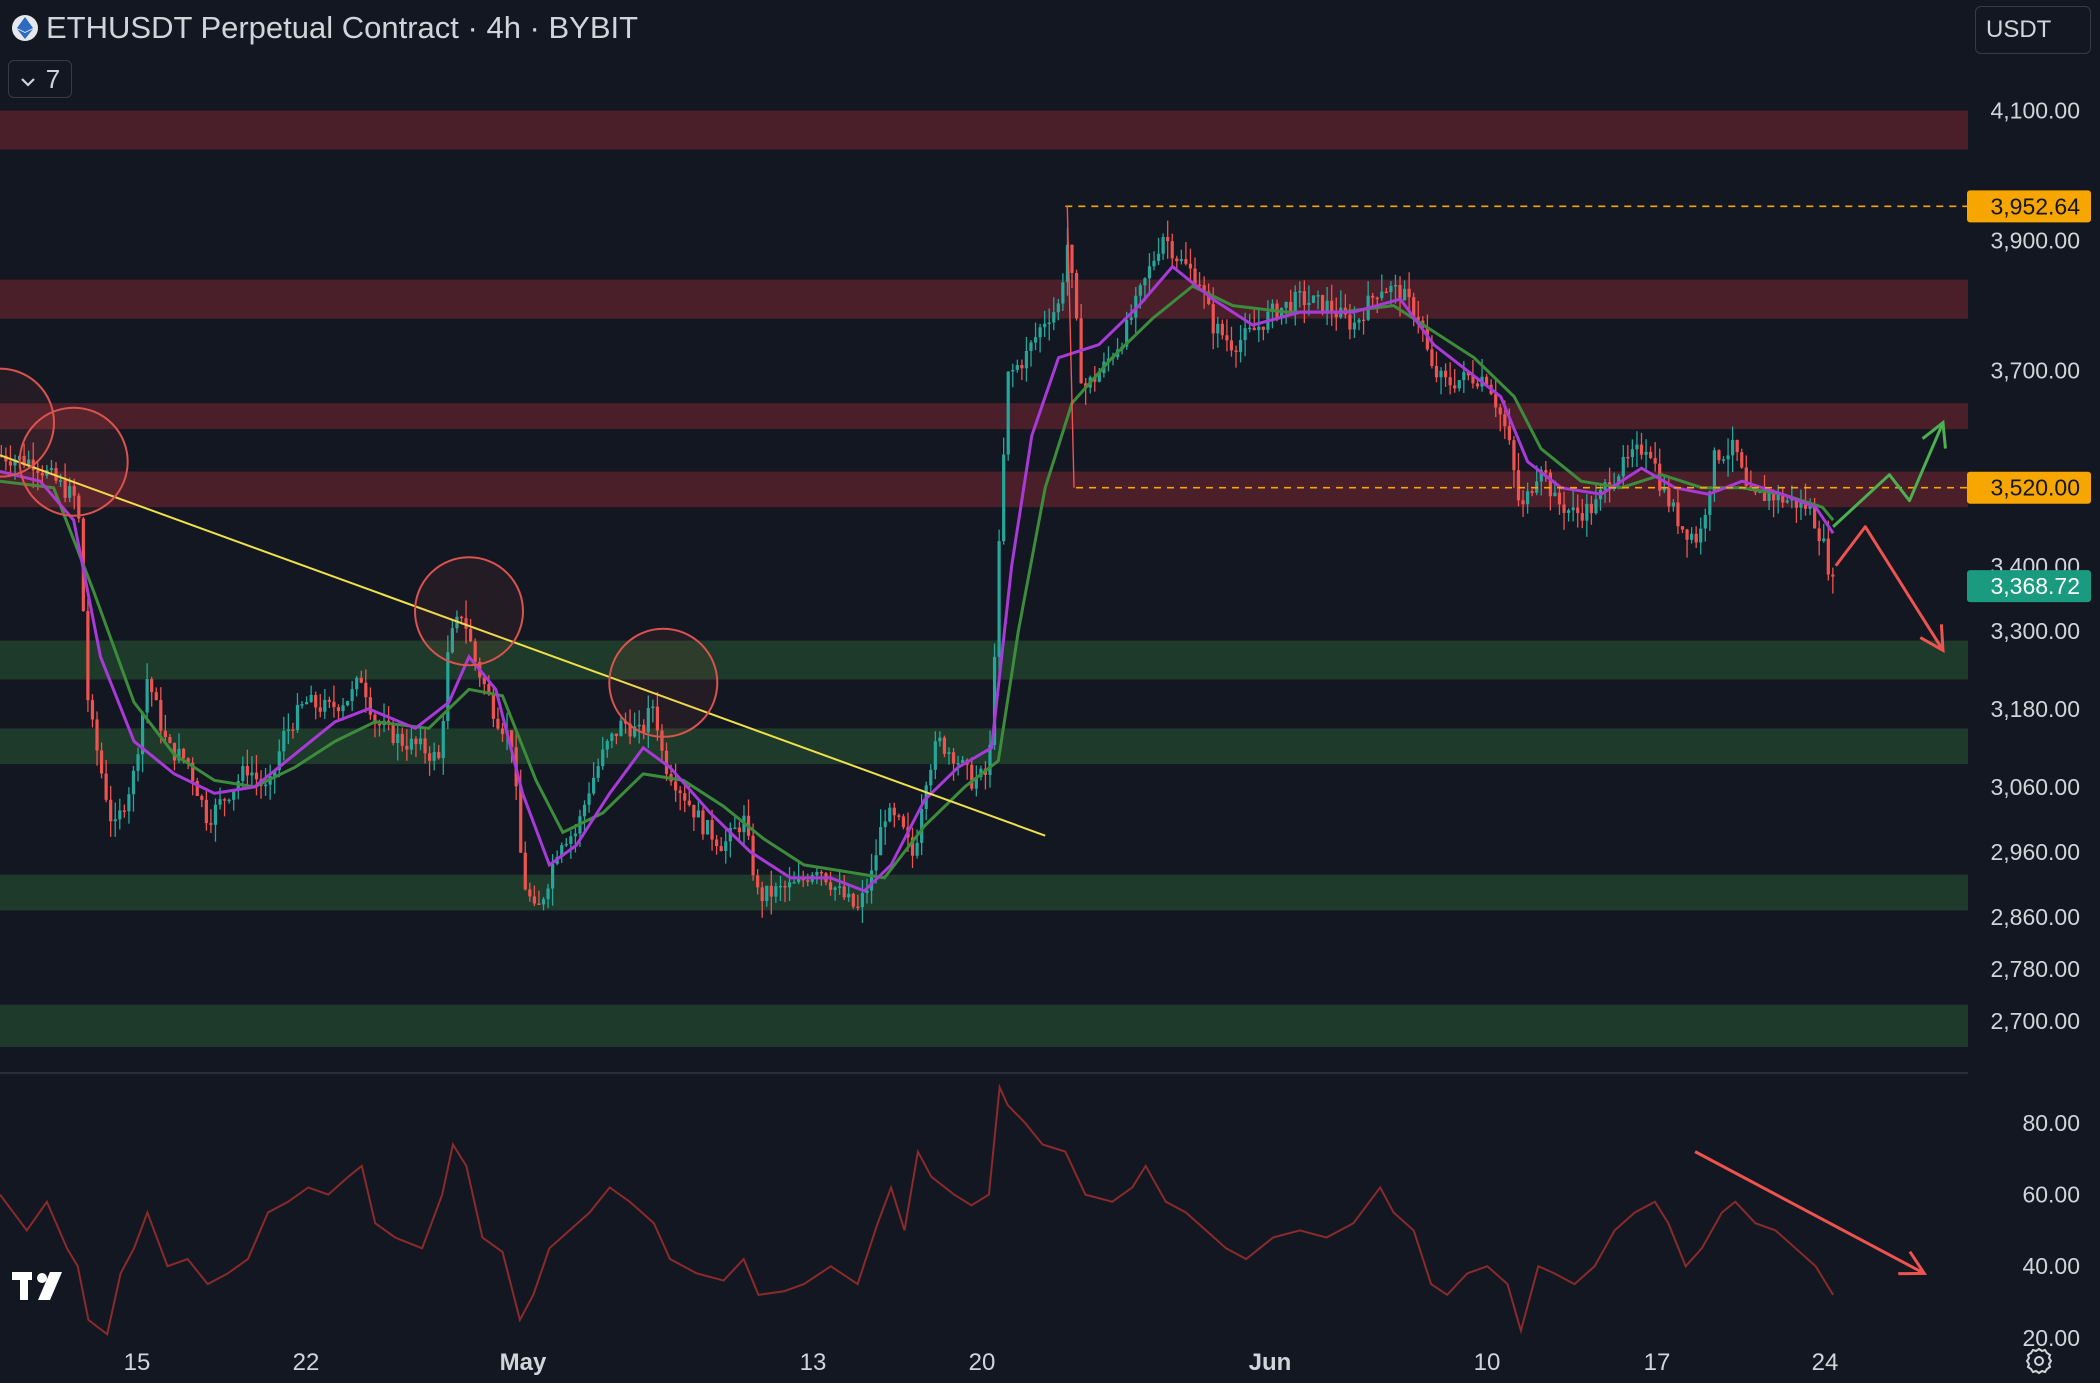 The width and height of the screenshot is (2100, 1383). Describe the element at coordinates (2035, 709) in the screenshot. I see `price-tick-label: 3,180.00` at that location.